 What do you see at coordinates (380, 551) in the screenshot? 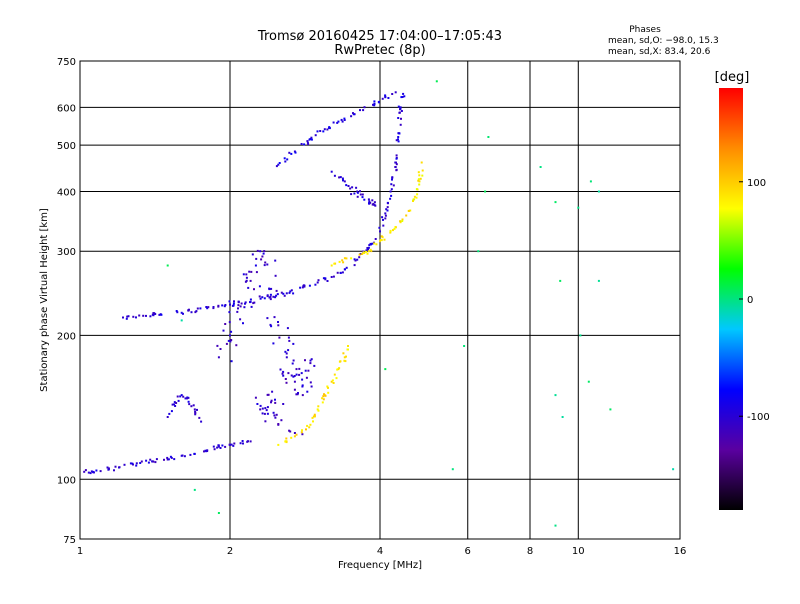
I see `x-tick-label: 4` at bounding box center [380, 551].